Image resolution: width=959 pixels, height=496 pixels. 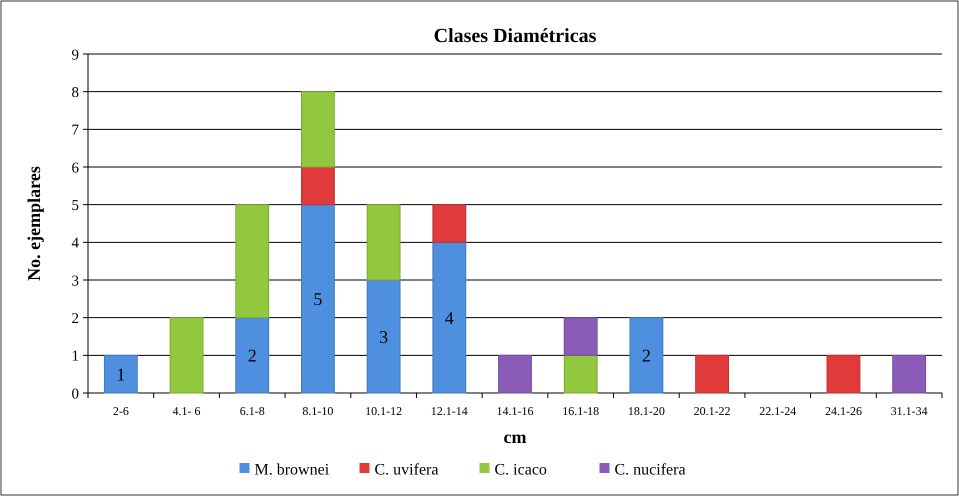 What do you see at coordinates (75, 394) in the screenshot?
I see `y-tick-label: 0` at bounding box center [75, 394].